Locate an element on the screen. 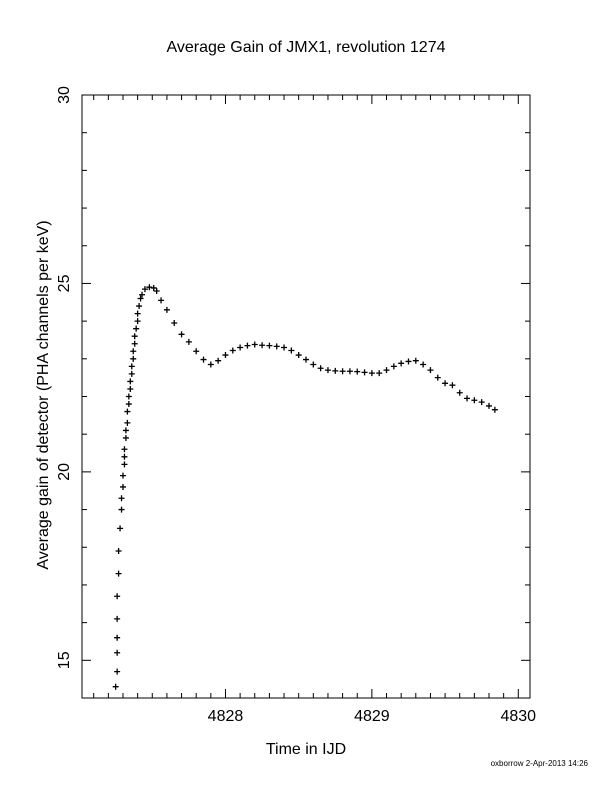 The width and height of the screenshot is (612, 792). y-tick-label: 15 is located at coordinates (64, 660).